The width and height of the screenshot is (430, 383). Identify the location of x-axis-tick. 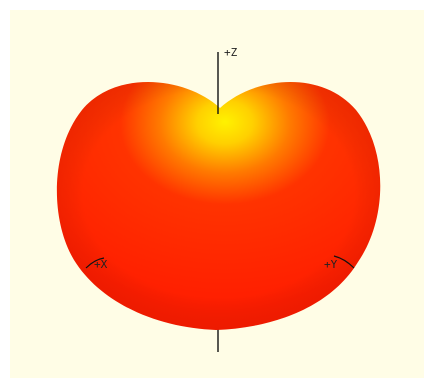
(95, 263).